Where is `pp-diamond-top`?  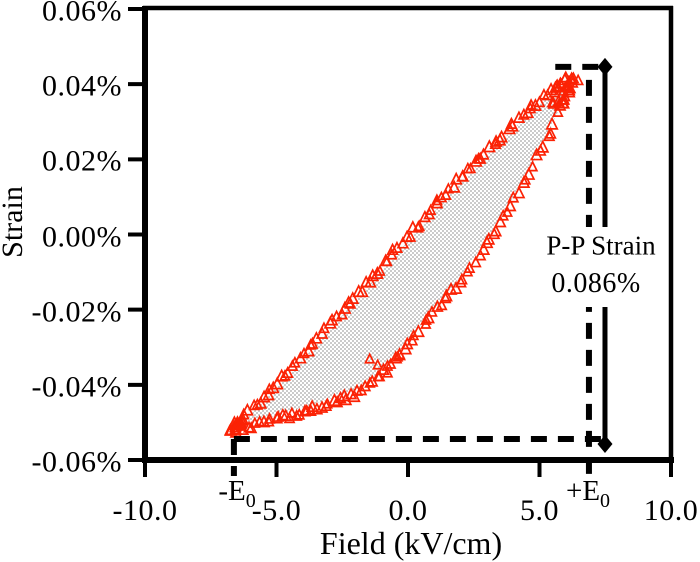 pp-diamond-top is located at coordinates (605, 66).